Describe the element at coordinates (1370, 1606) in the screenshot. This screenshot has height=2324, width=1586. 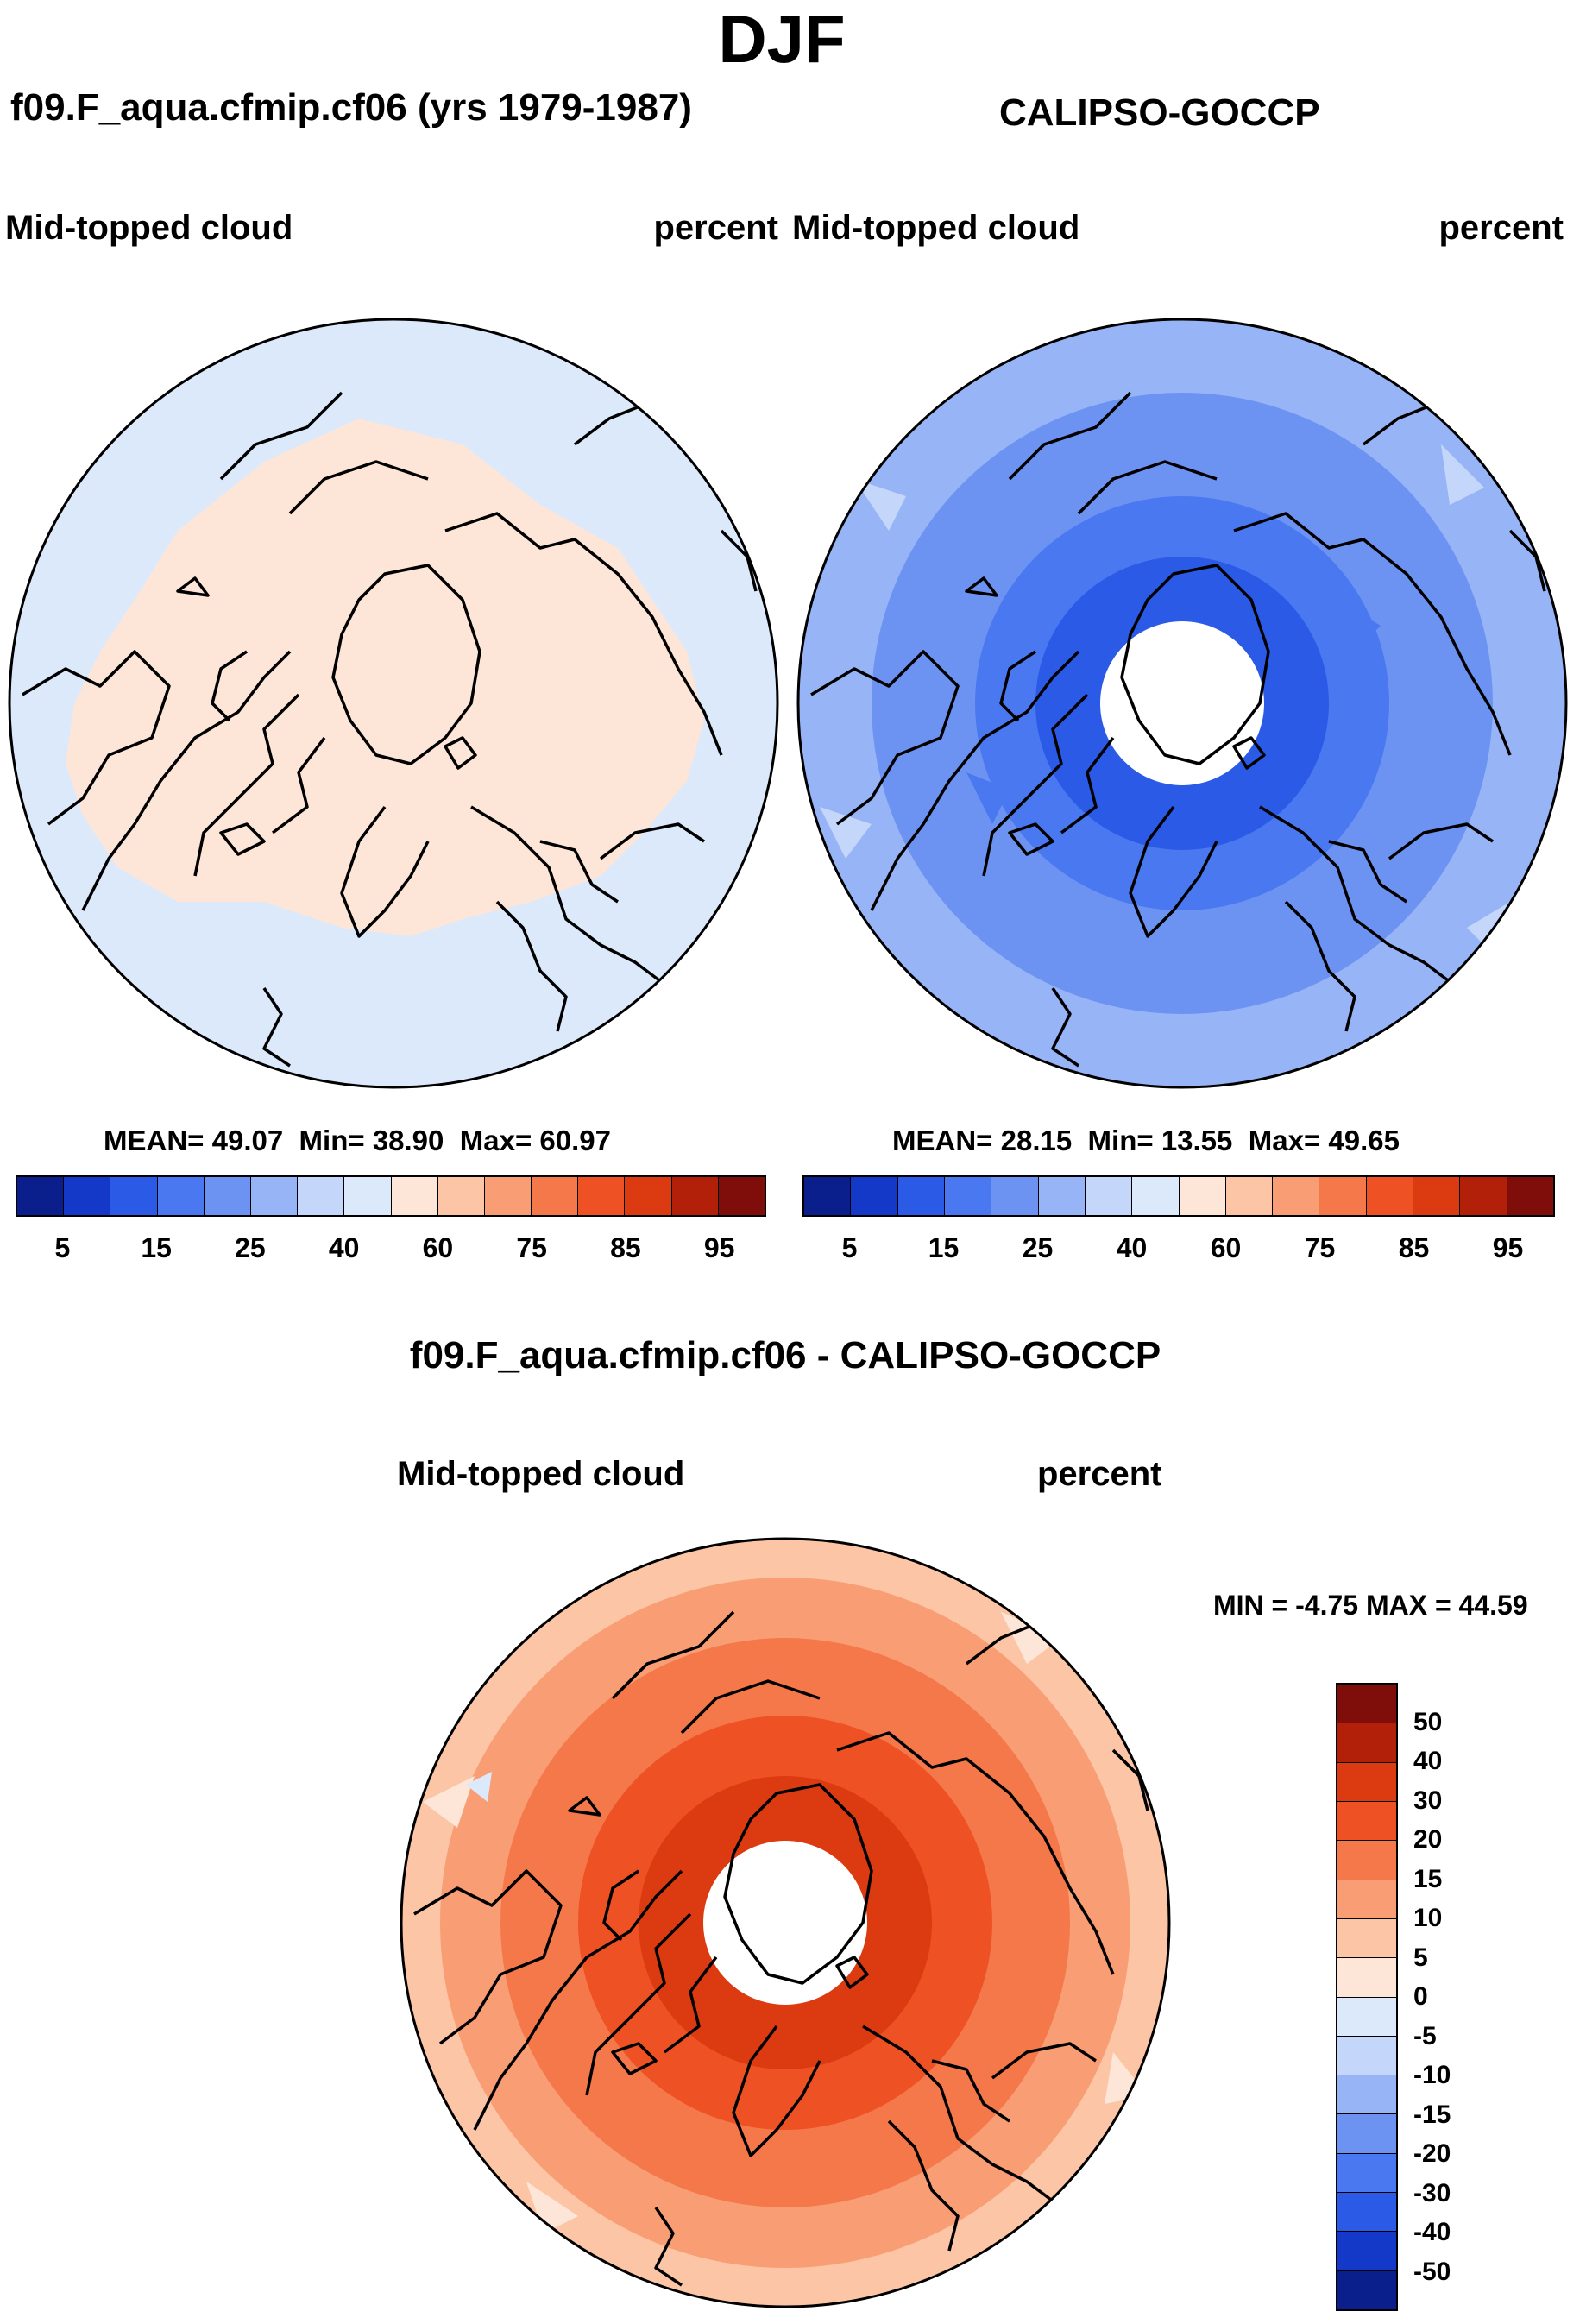
I see `diff-stats: MIN = -4.75 MAX = 44.59` at that location.